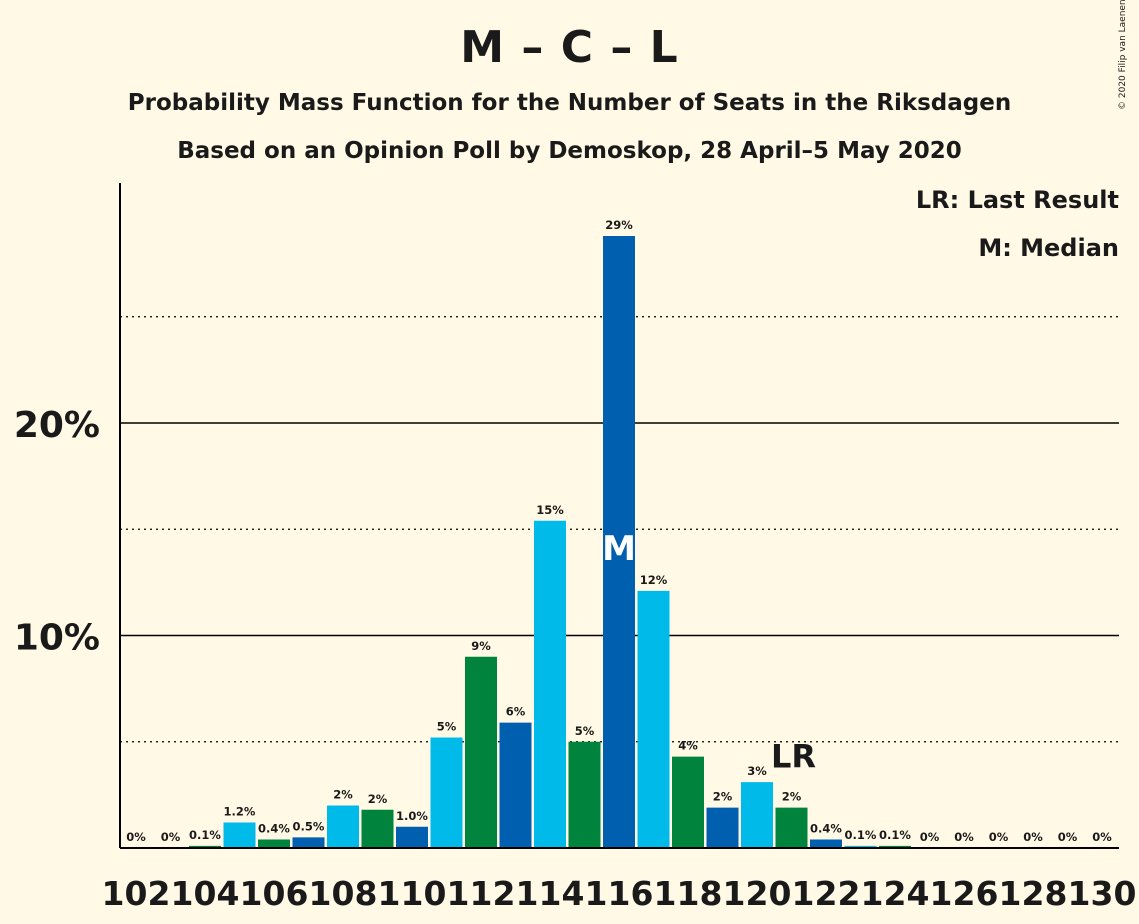 Image resolution: width=1139 pixels, height=924 pixels. What do you see at coordinates (481, 646) in the screenshot?
I see `data-label-112: 9%` at bounding box center [481, 646].